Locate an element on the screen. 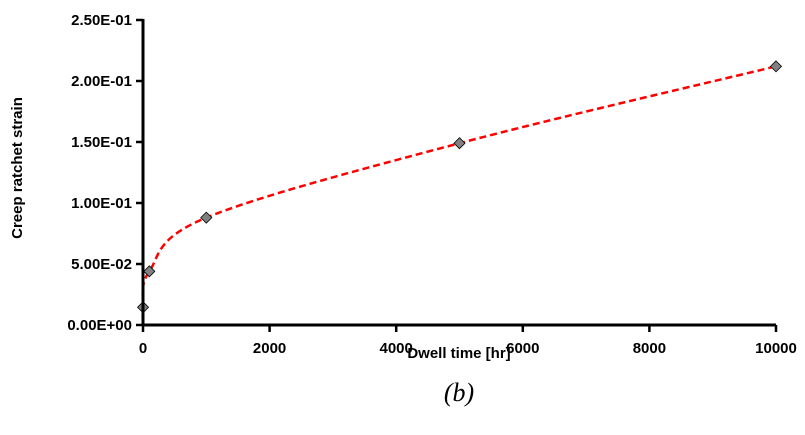  x-tick-label: 0 is located at coordinates (143, 348).